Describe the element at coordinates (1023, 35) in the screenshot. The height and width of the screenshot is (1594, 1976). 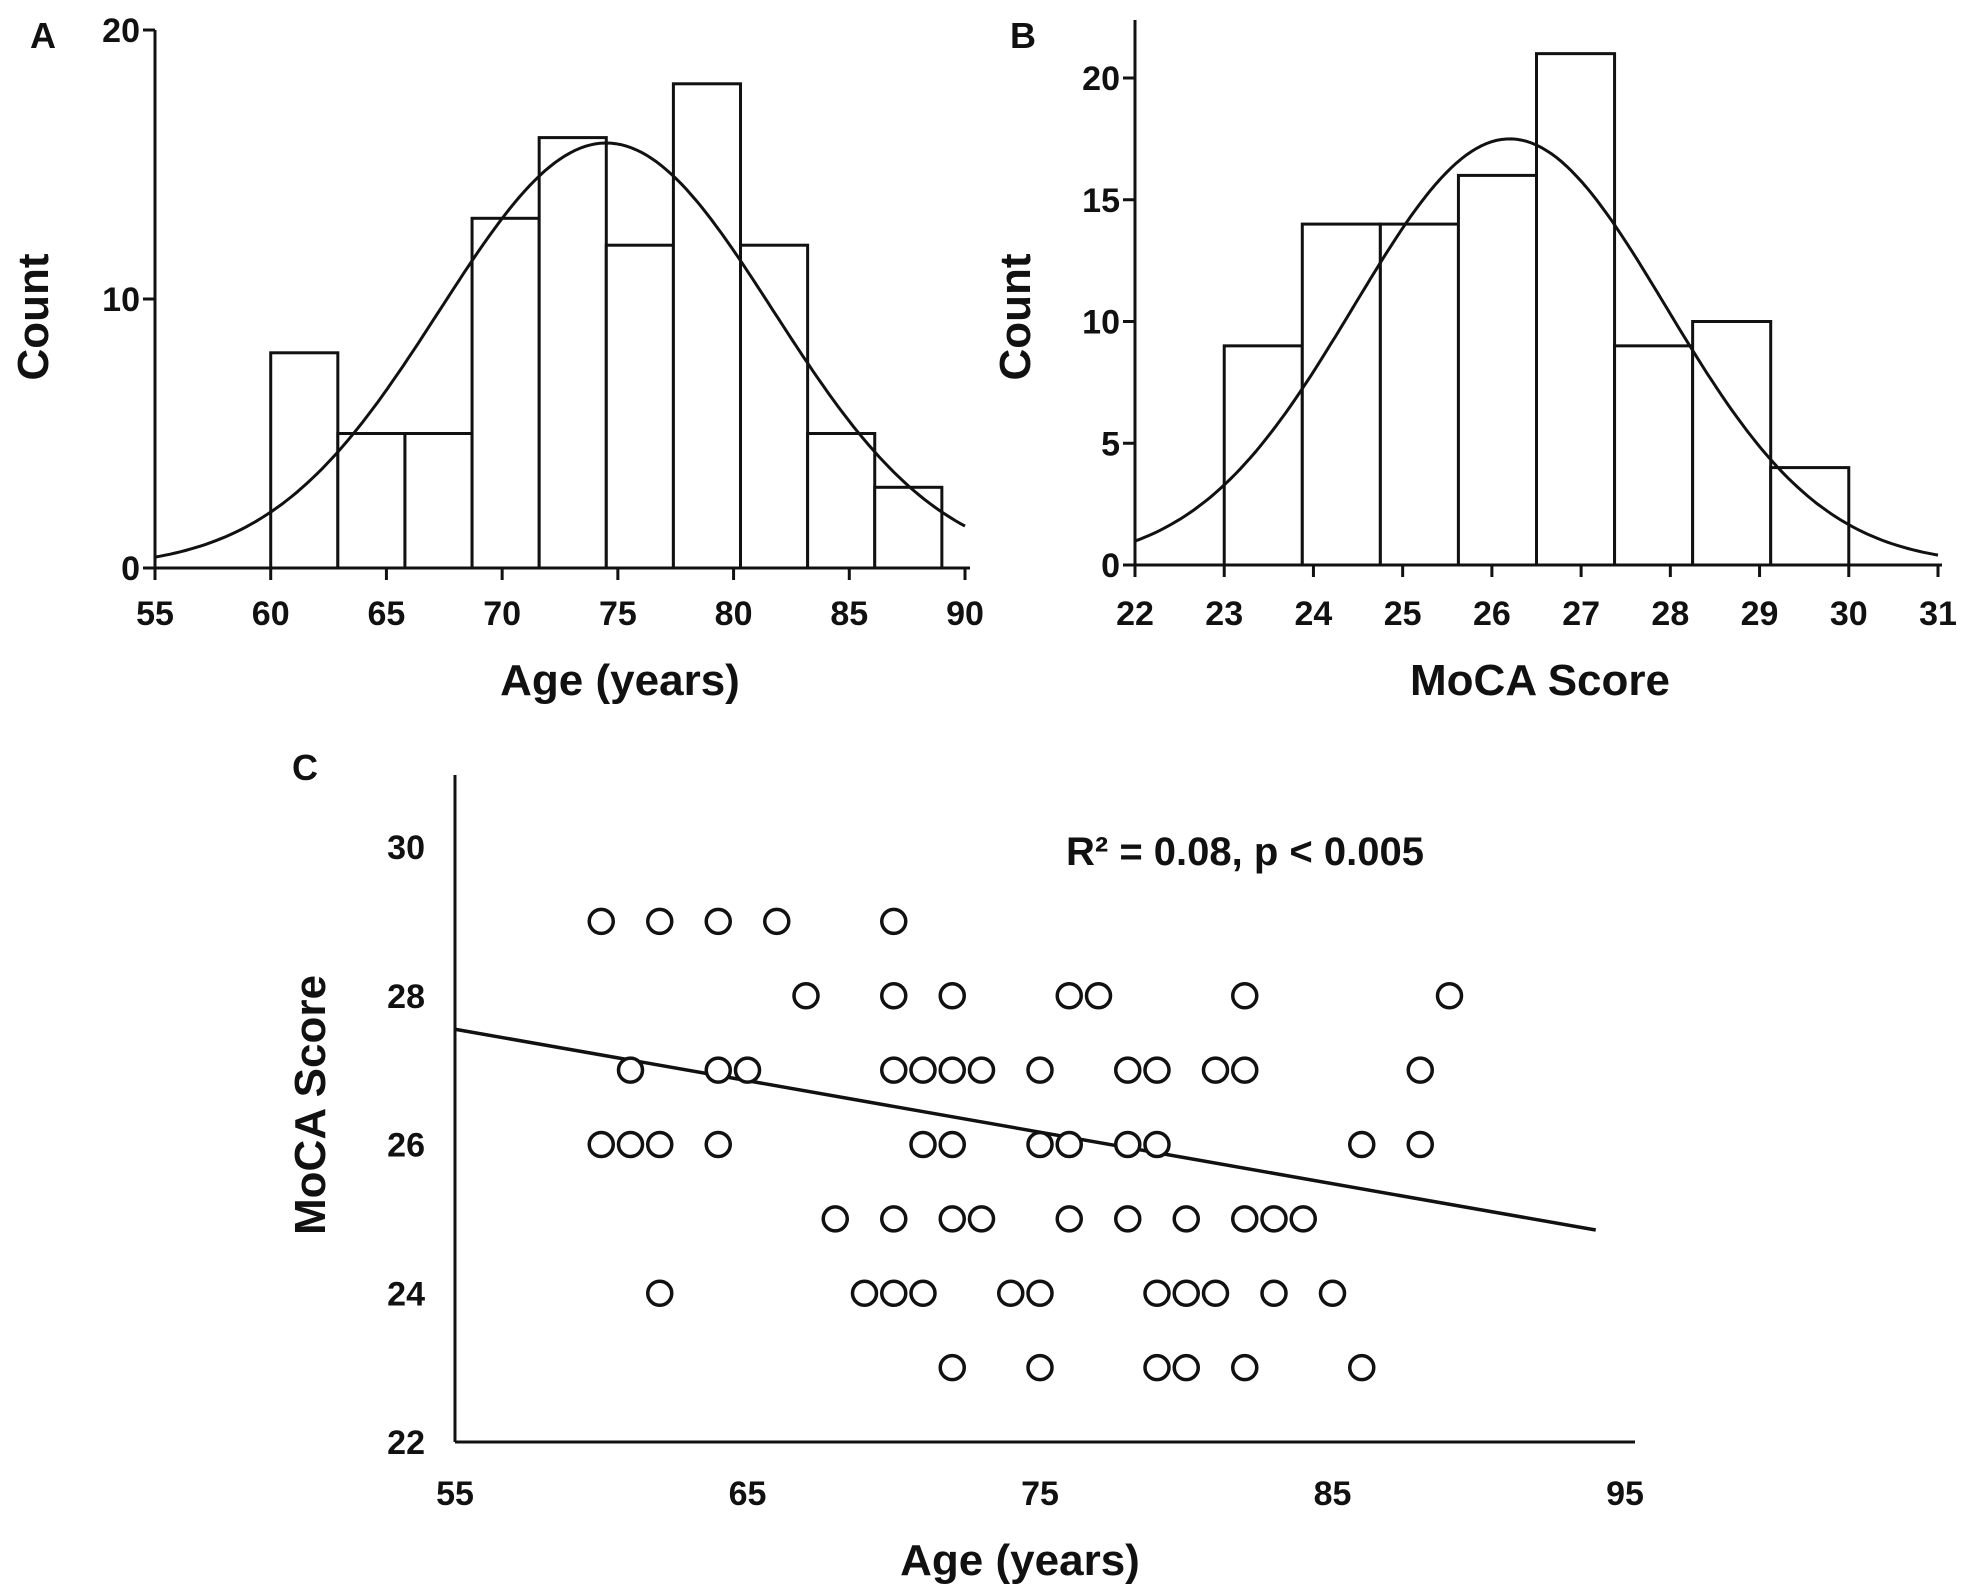
I see `panel-b-letter: B` at that location.